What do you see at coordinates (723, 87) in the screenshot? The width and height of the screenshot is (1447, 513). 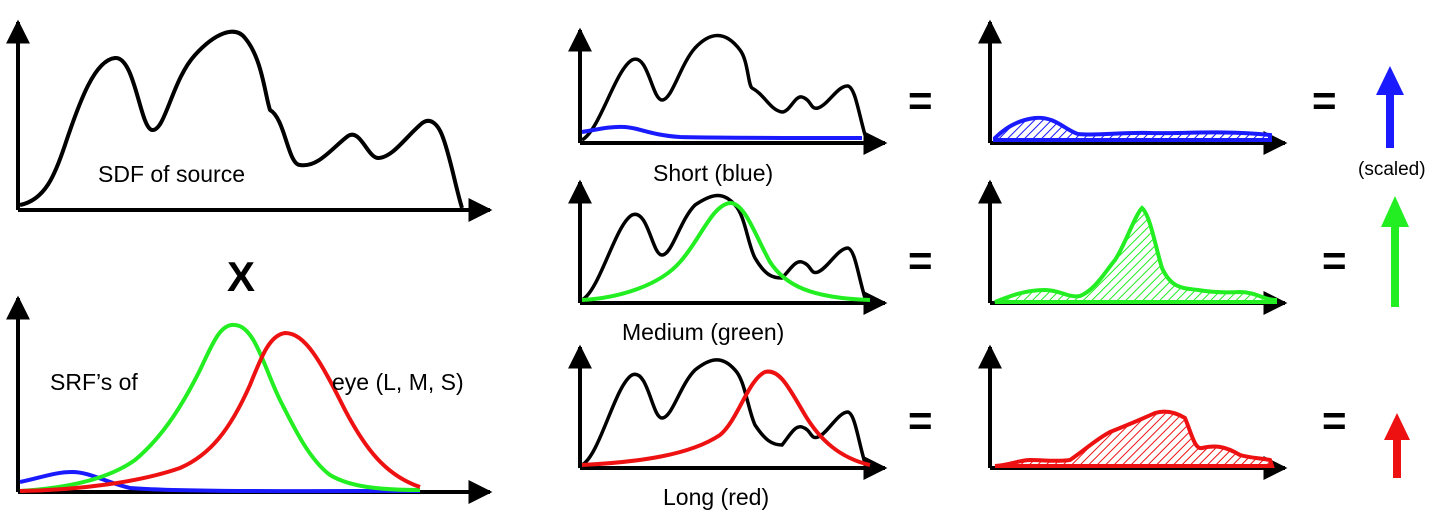 I see `short-sdf-curve` at bounding box center [723, 87].